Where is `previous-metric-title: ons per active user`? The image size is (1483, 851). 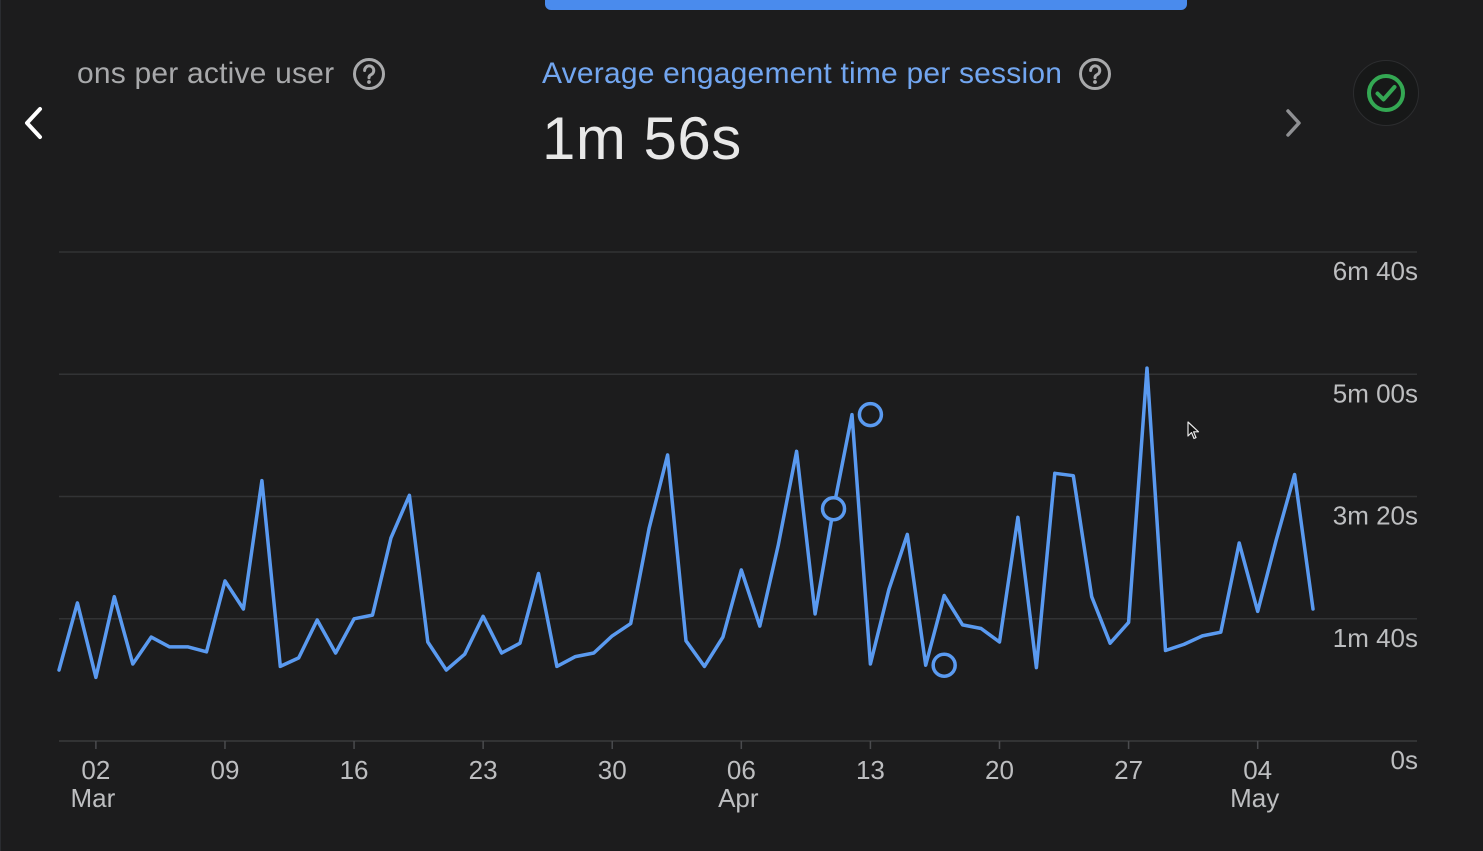
previous-metric-title: ons per active user is located at coordinates (206, 73).